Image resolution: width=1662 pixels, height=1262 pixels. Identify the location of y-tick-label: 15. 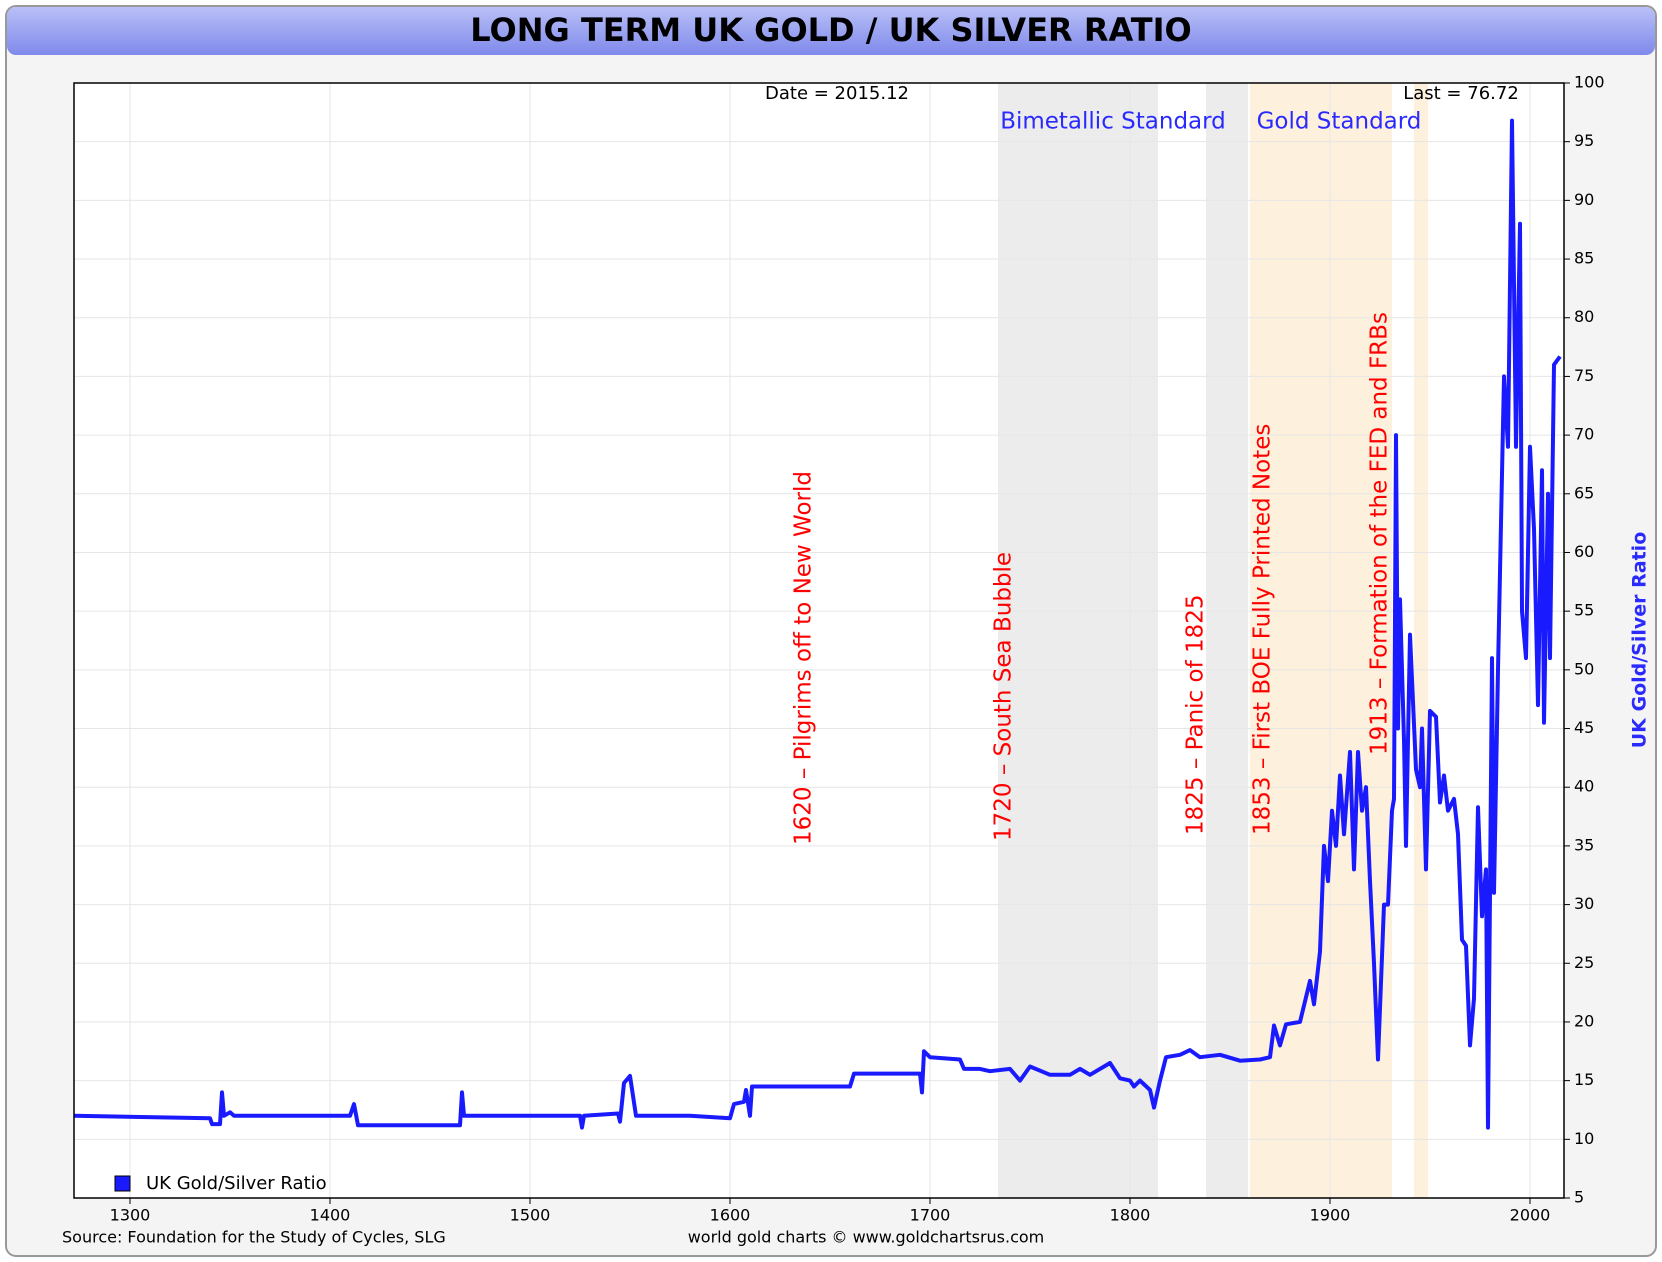
(1584, 1079).